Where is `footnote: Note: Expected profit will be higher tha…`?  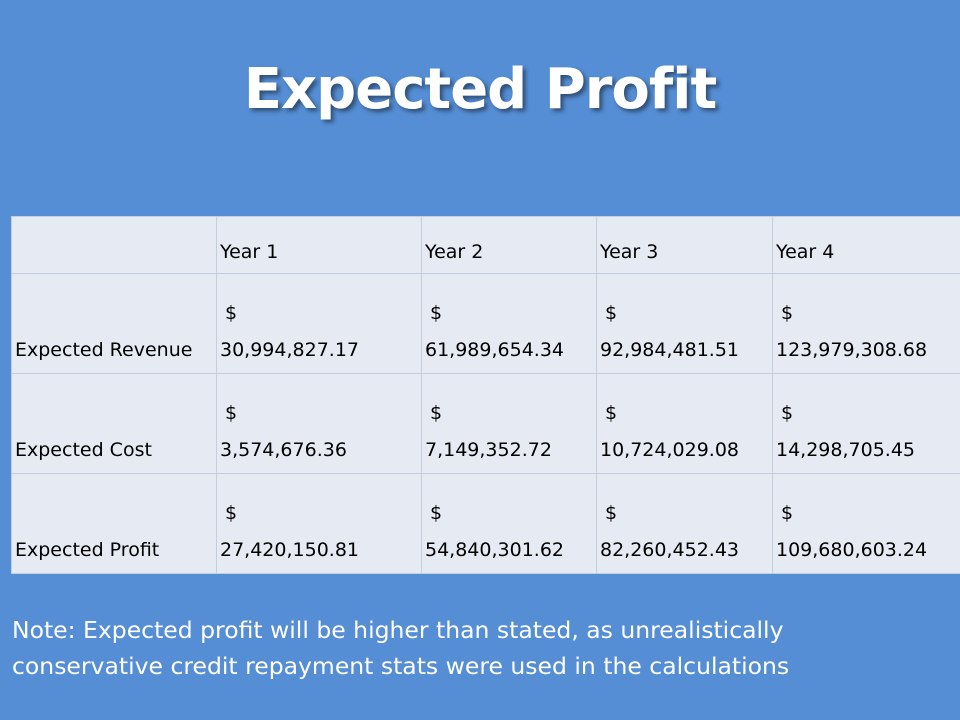 footnote: Note: Expected profit will be higher tha… is located at coordinates (482, 648).